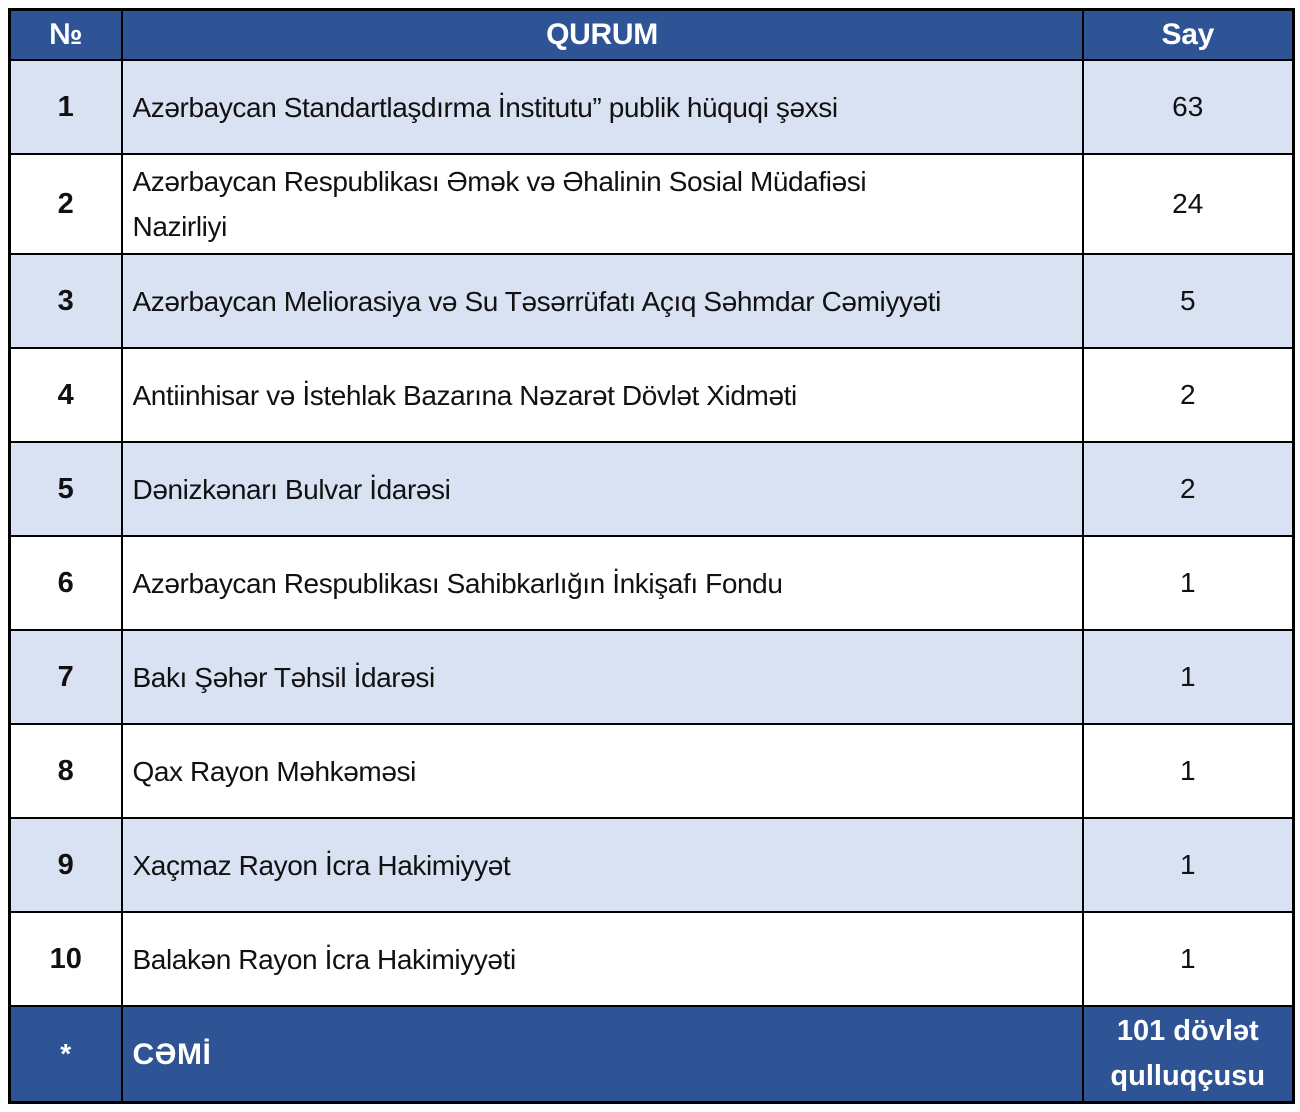  What do you see at coordinates (65, 301) in the screenshot?
I see `row-number: 3` at bounding box center [65, 301].